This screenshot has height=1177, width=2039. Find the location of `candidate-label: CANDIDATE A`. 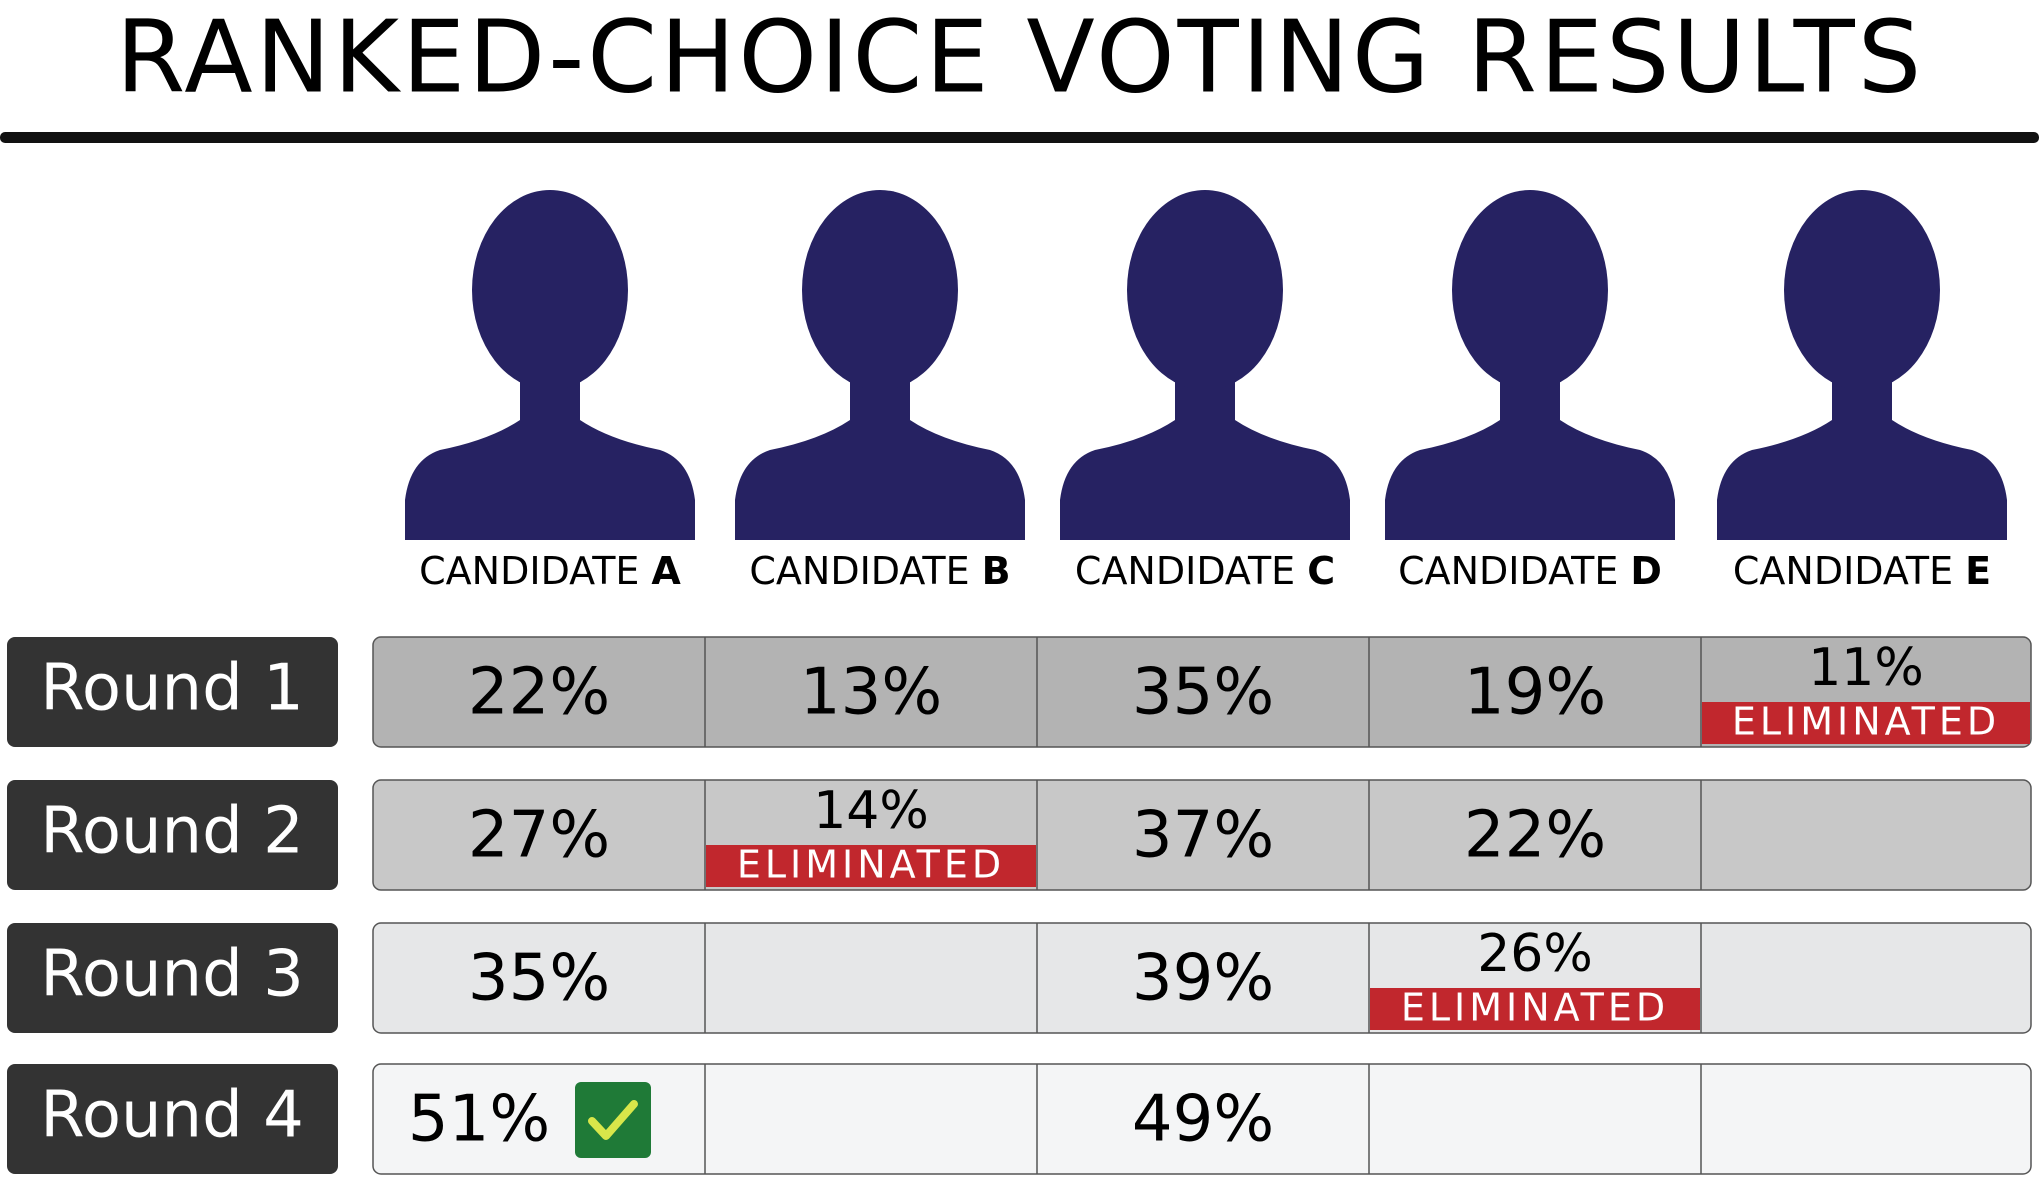

candidate-label: CANDIDATE A is located at coordinates (550, 571).